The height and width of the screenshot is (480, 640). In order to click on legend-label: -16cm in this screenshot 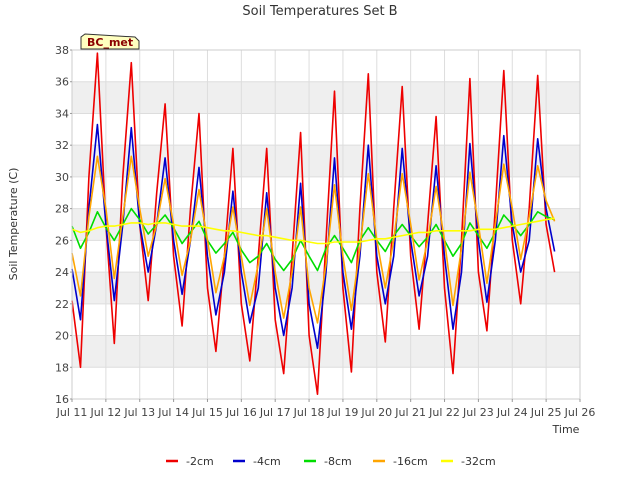, I will do `click(410, 461)`.